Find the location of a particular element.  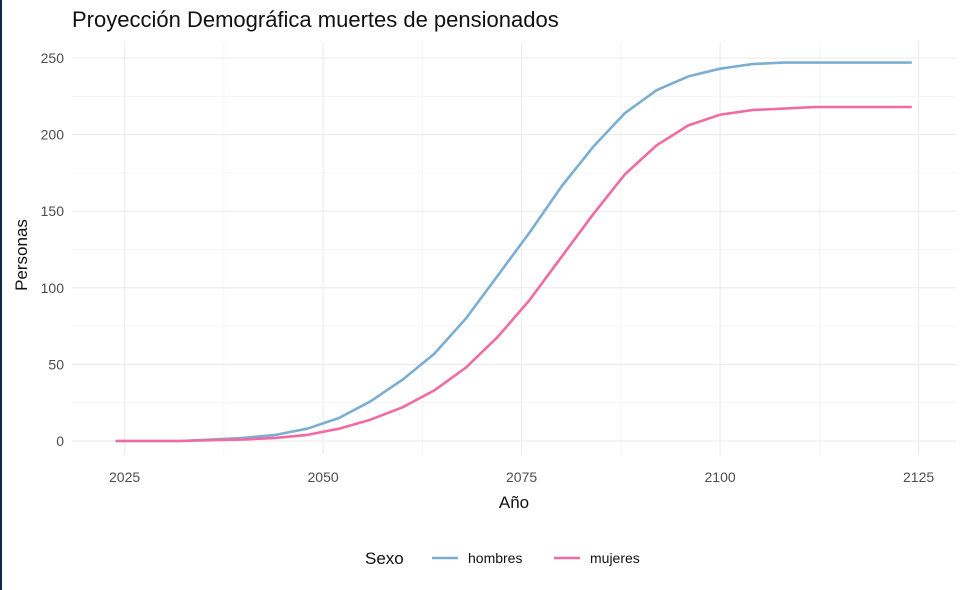

legend-label-hombres: hombres is located at coordinates (495, 558).